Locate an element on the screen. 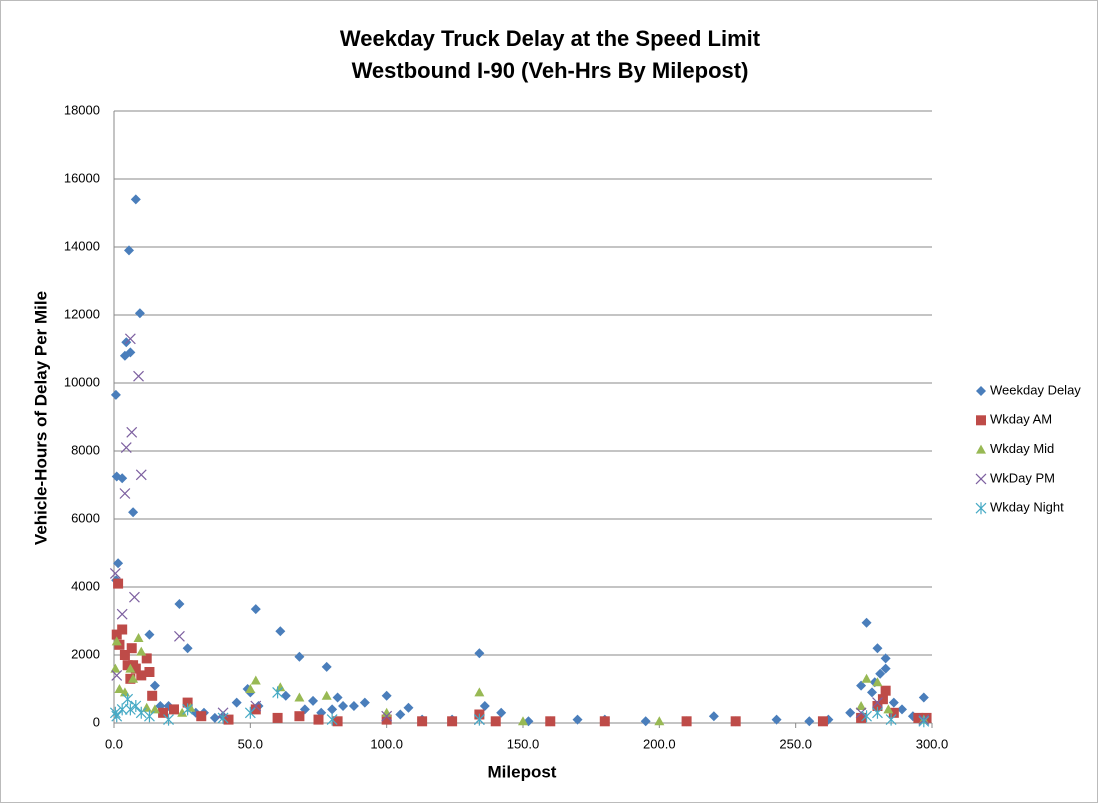  y-tick-label: 0 is located at coordinates (96, 721).